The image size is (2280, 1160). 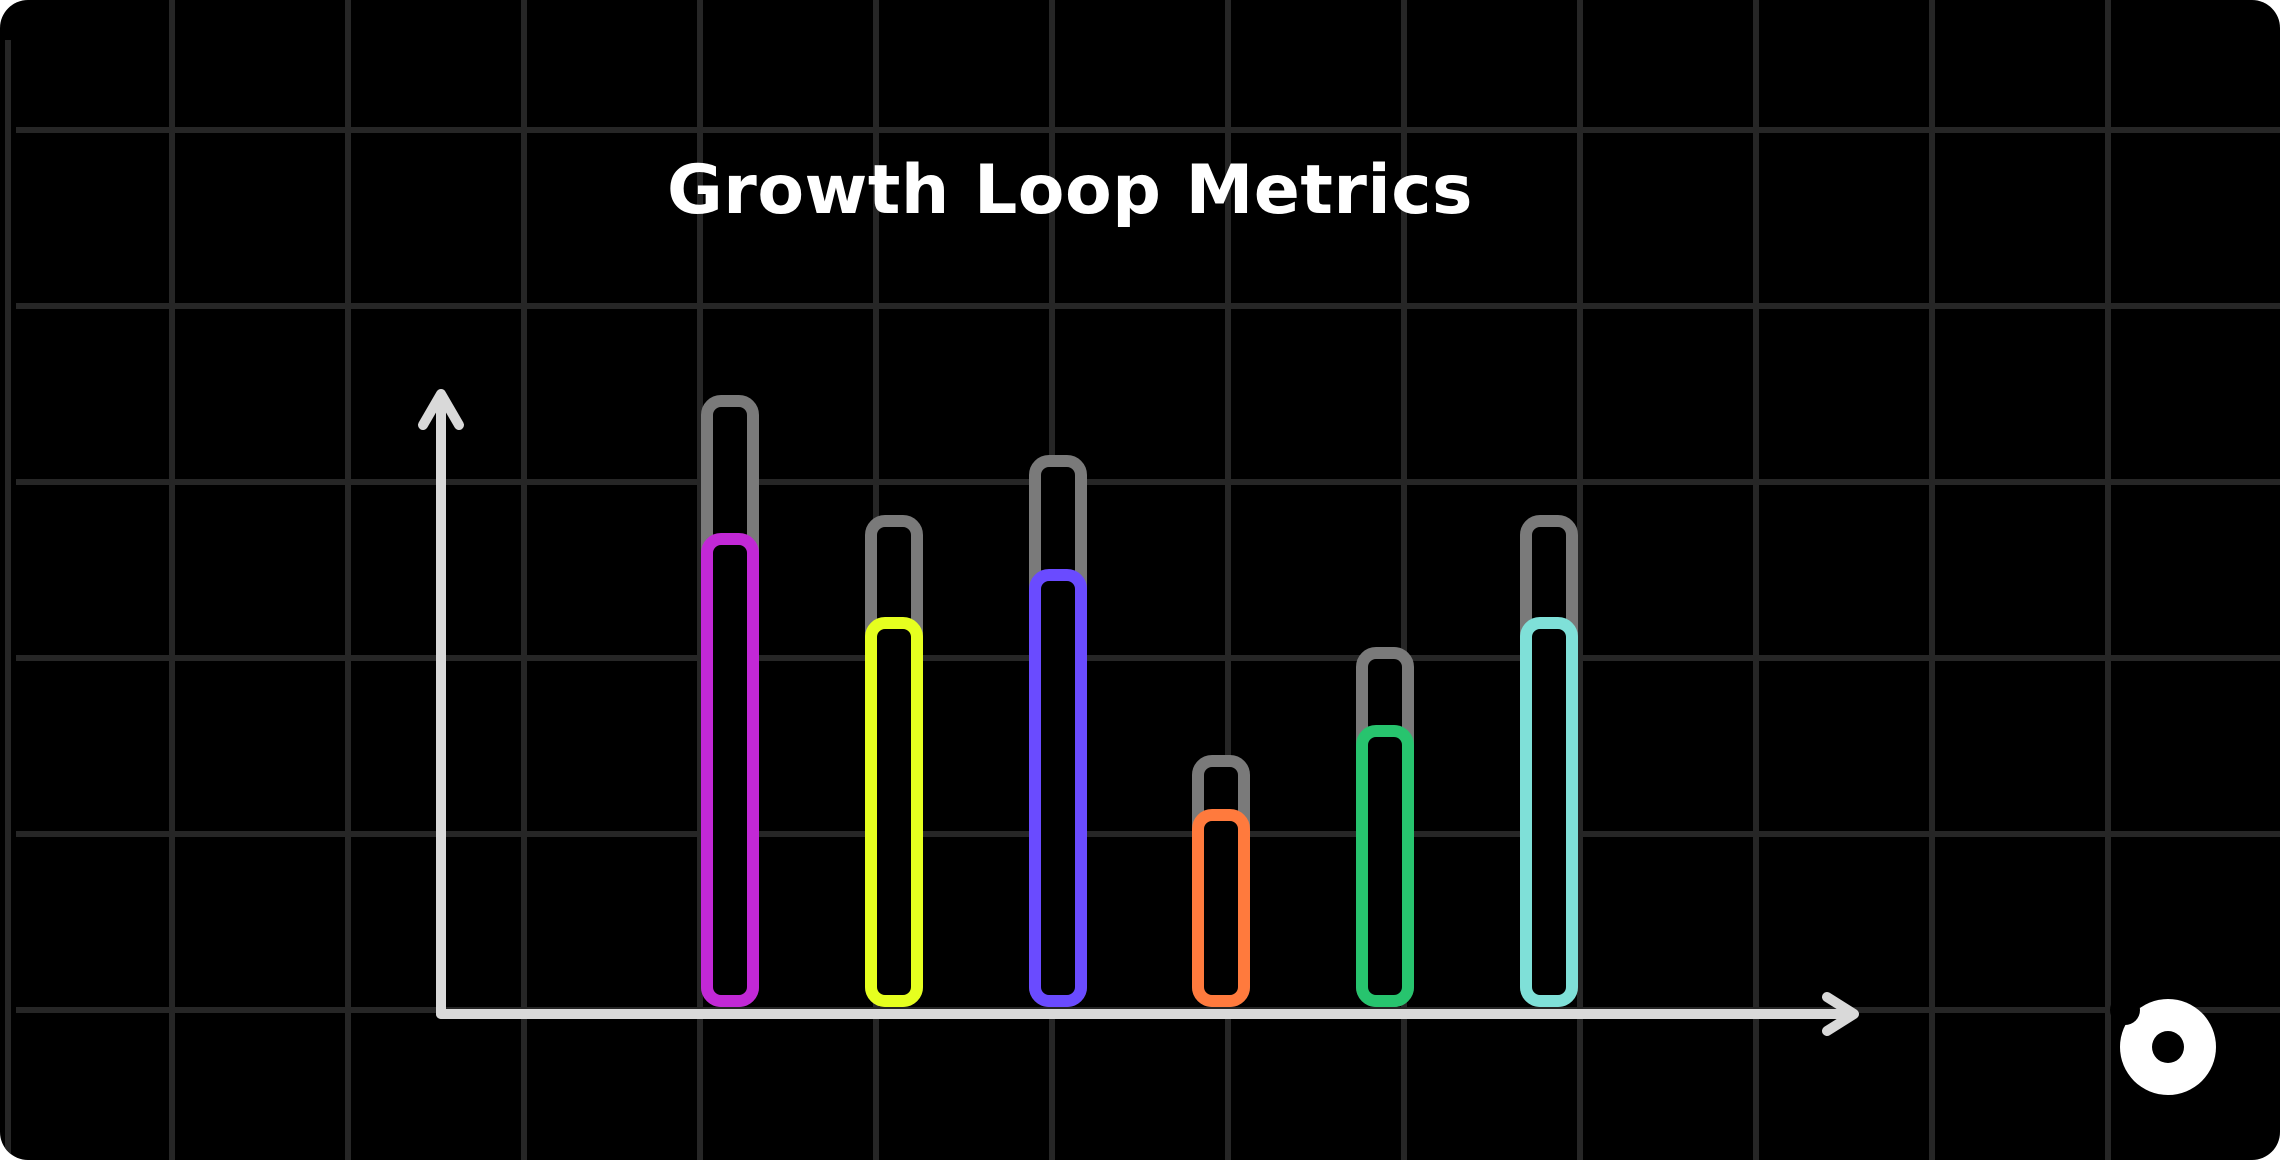 I want to click on y-axis-arrow, so click(x=441, y=409).